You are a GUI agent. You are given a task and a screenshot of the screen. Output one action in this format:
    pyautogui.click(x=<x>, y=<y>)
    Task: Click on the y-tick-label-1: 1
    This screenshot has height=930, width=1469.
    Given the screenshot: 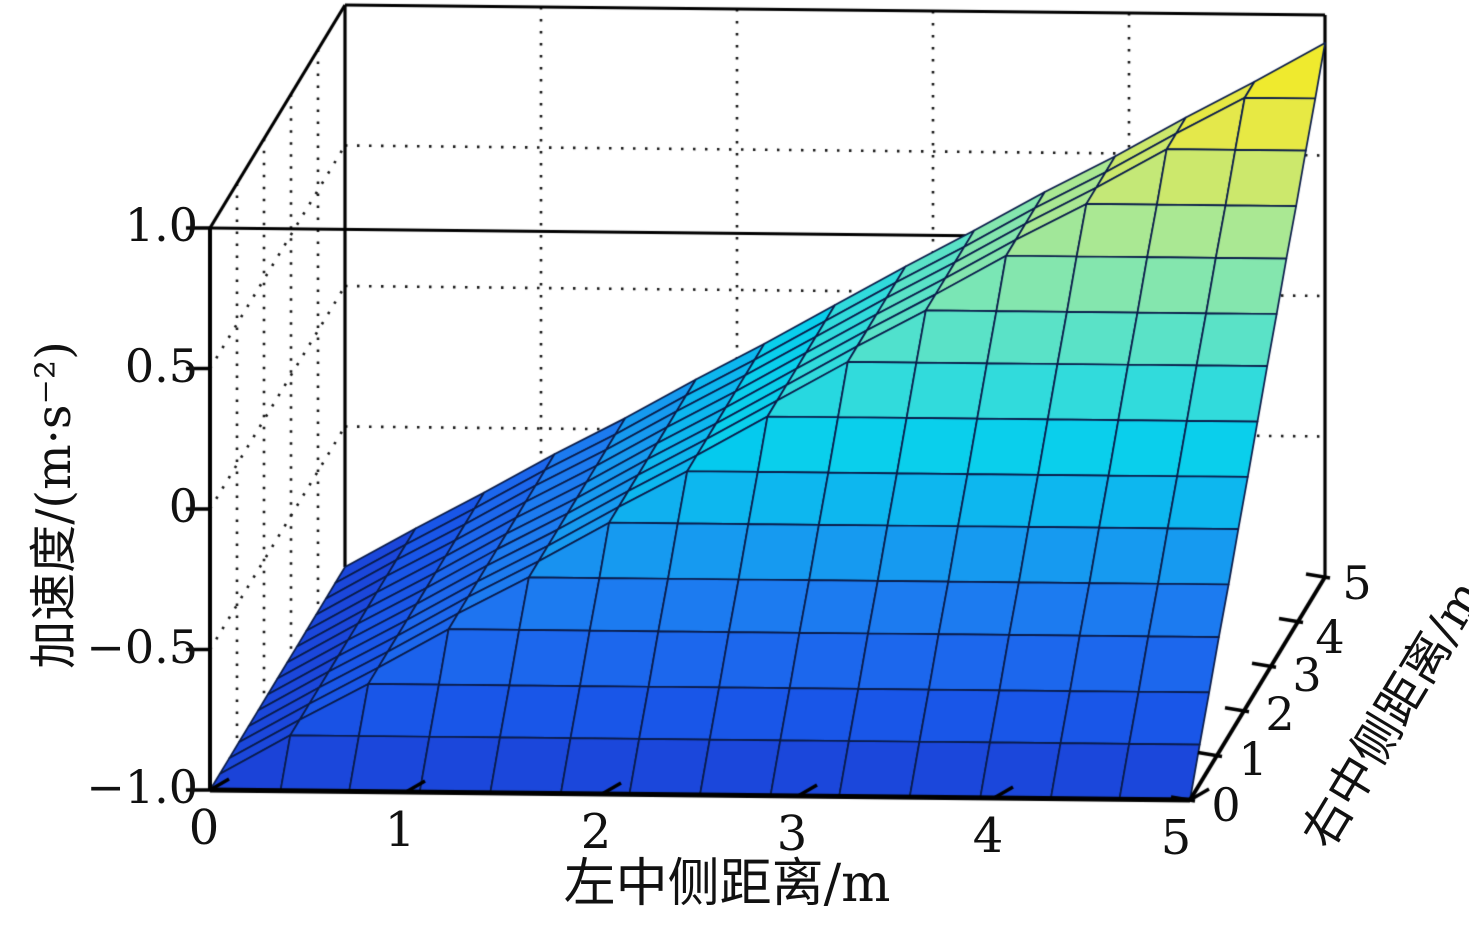 What is the action you would take?
    pyautogui.click(x=1253, y=759)
    